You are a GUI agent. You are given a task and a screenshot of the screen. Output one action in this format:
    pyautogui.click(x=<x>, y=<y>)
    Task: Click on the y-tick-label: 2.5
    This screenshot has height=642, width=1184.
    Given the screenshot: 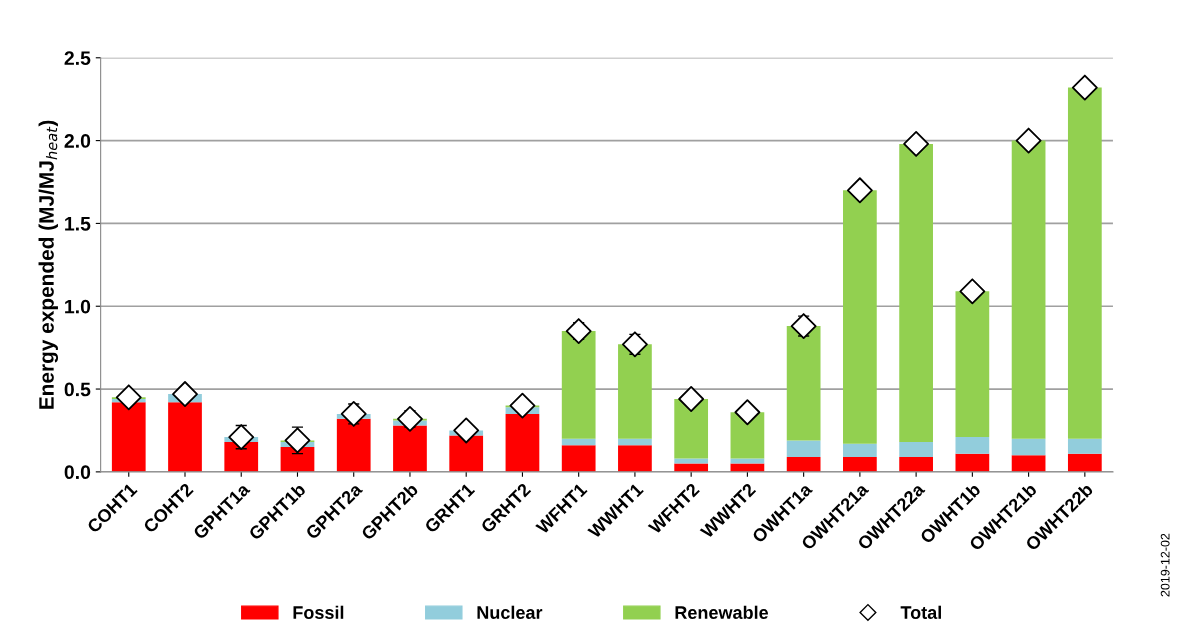 What is the action you would take?
    pyautogui.click(x=77, y=58)
    